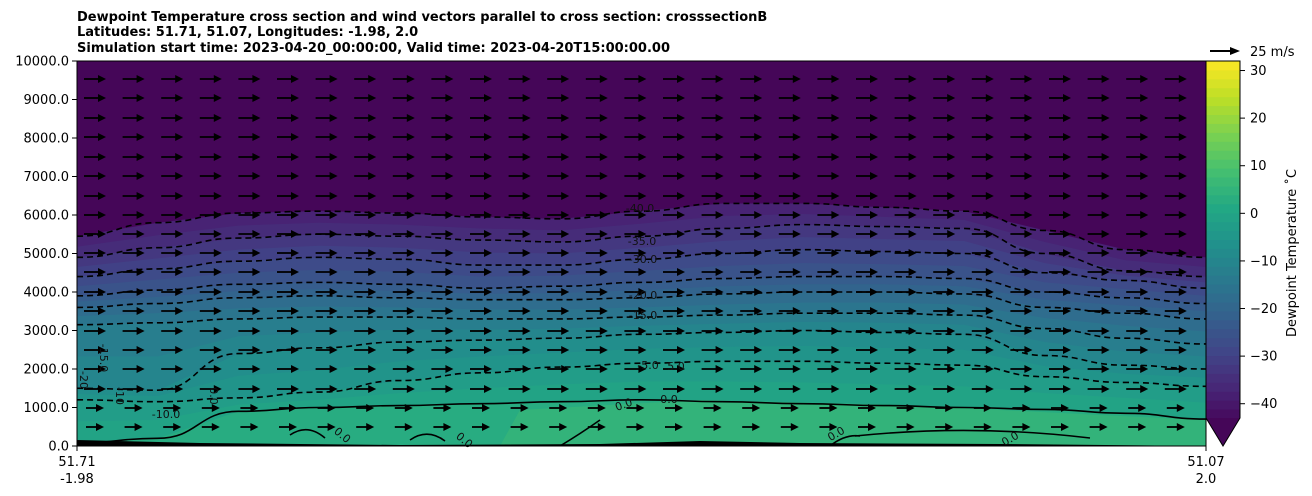  What do you see at coordinates (1206, 479) in the screenshot?
I see `x-tick-label-lon: 2.0` at bounding box center [1206, 479].